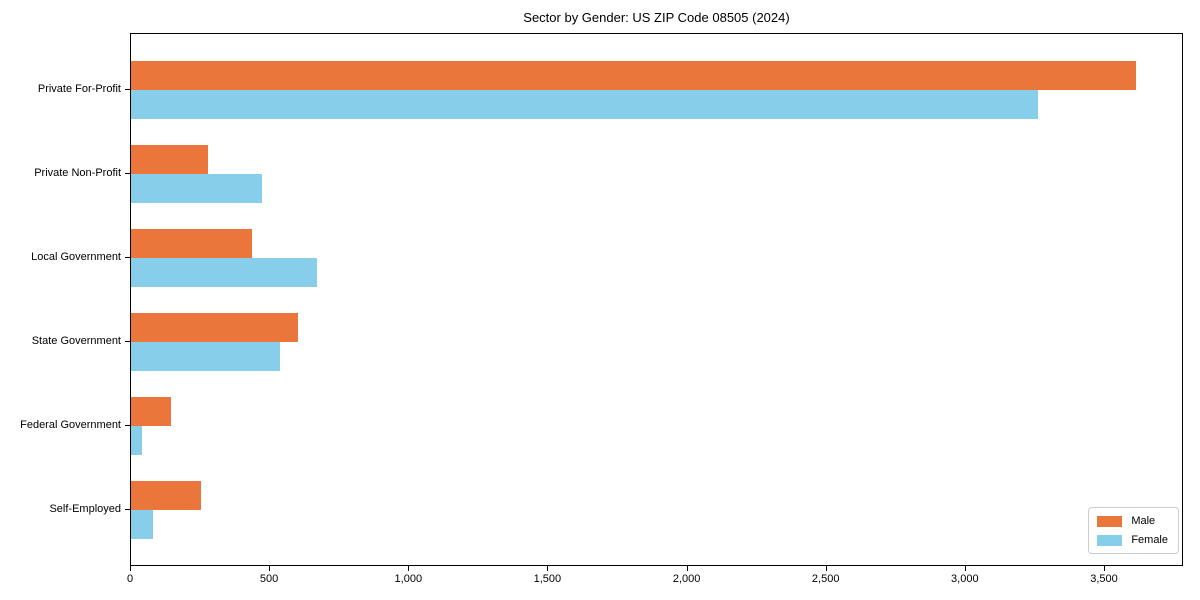 The image size is (1200, 600). Describe the element at coordinates (1143, 521) in the screenshot. I see `legend-label-male: Male` at that location.